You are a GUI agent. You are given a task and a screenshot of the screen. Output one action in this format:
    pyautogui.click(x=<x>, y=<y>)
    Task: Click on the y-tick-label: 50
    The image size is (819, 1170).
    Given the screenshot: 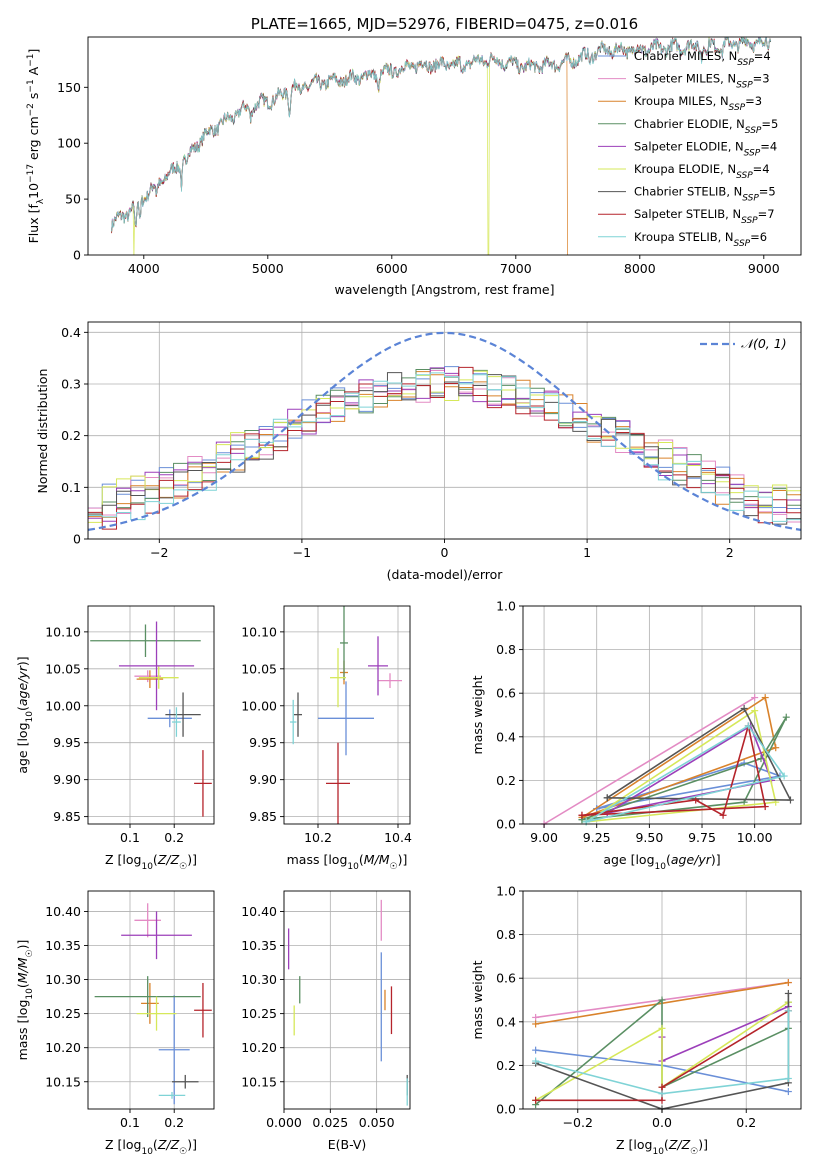 What is the action you would take?
    pyautogui.click(x=73, y=199)
    